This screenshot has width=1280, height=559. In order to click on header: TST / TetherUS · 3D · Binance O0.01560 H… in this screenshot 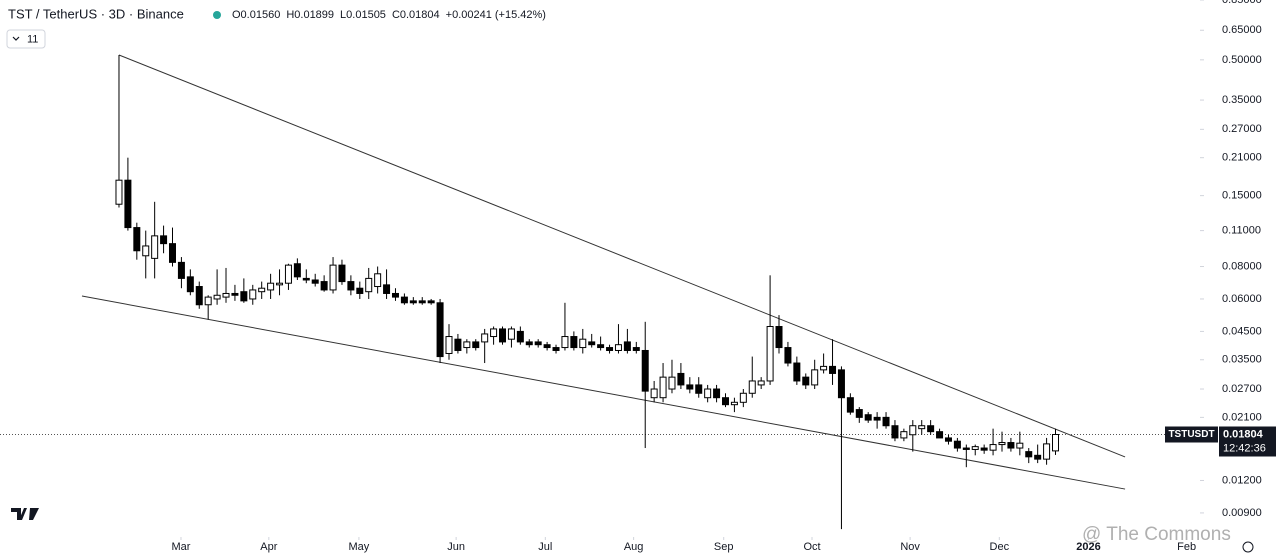, I will do `click(276, 27)`.